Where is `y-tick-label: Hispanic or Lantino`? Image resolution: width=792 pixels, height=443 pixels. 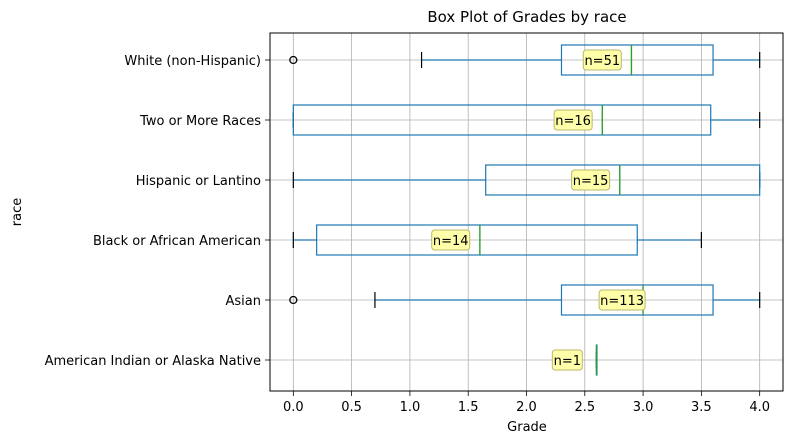 y-tick-label: Hispanic or Lantino is located at coordinates (198, 181).